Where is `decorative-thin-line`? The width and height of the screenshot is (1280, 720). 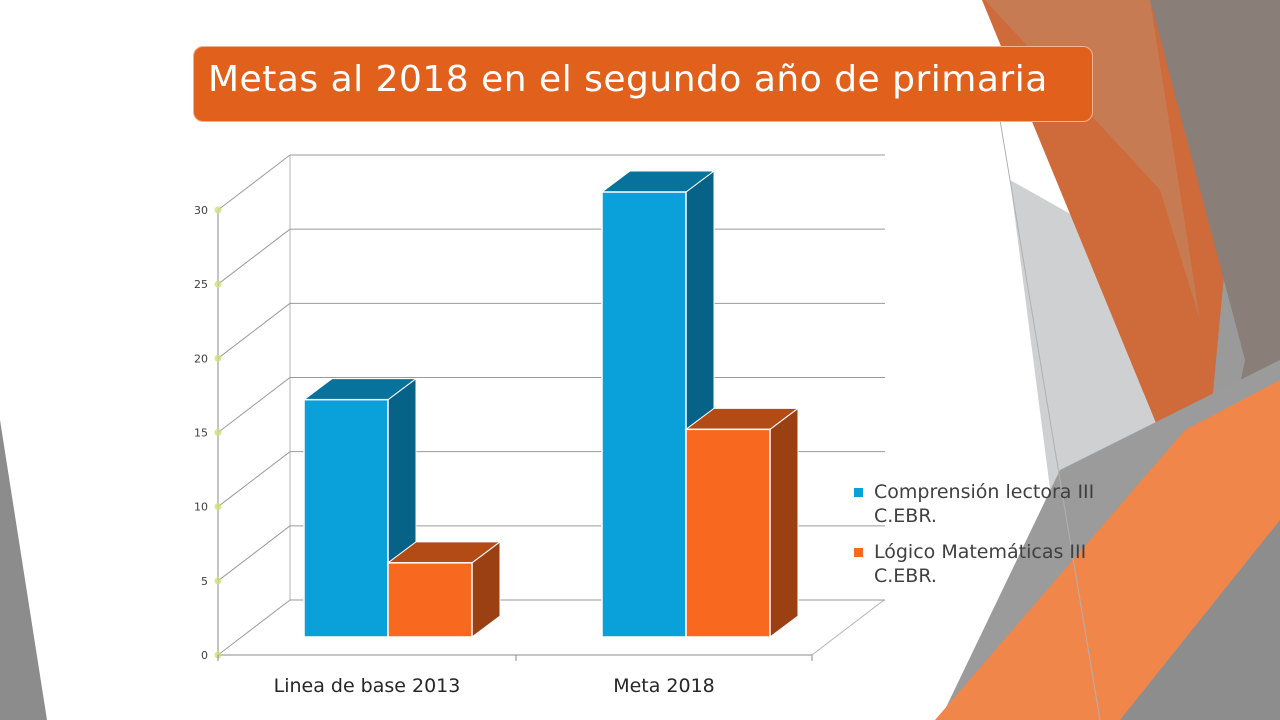 decorative-thin-line is located at coordinates (1050, 419).